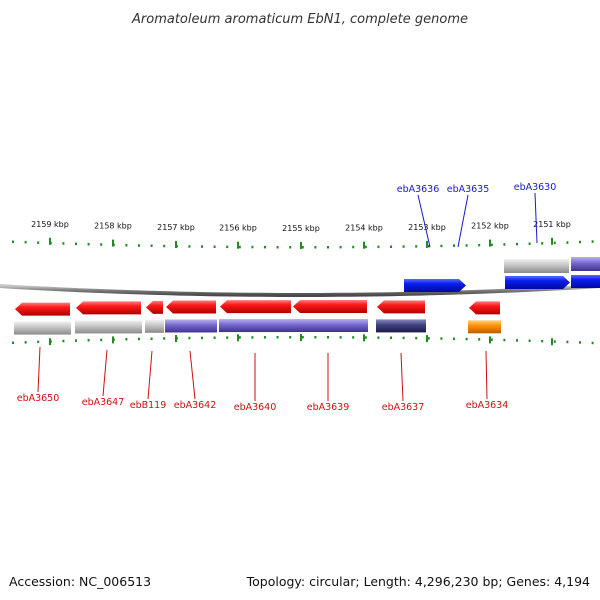 Image resolution: width=600 pixels, height=600 pixels. I want to click on cds-arrow-eba3650, so click(42, 309).